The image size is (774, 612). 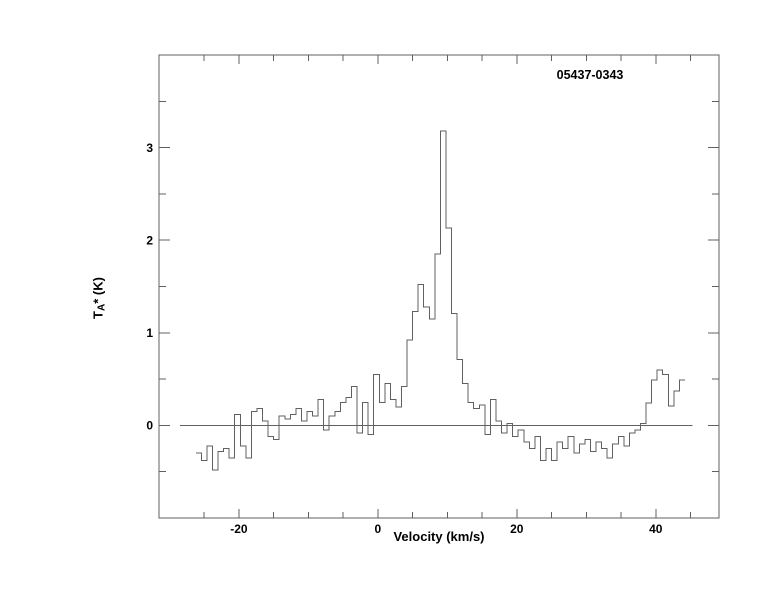 What do you see at coordinates (590, 75) in the screenshot?
I see `source-name-title: 05437-0343` at bounding box center [590, 75].